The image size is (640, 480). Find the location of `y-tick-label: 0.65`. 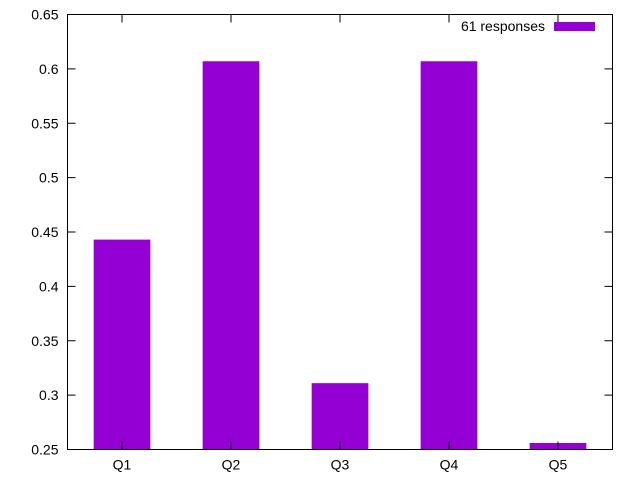

y-tick-label: 0.65 is located at coordinates (44, 15).